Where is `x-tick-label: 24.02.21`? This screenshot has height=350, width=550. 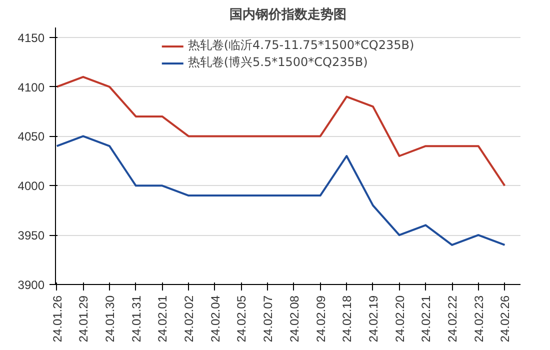
x-tick-label: 24.02.21 is located at coordinates (426, 318).